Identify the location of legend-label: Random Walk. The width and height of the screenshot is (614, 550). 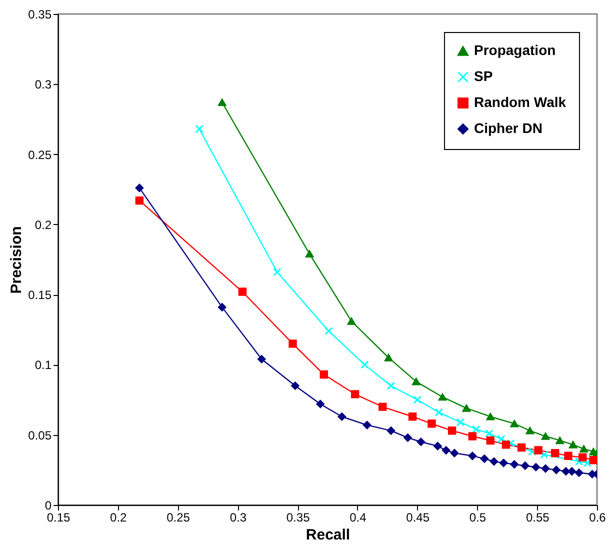
(520, 102).